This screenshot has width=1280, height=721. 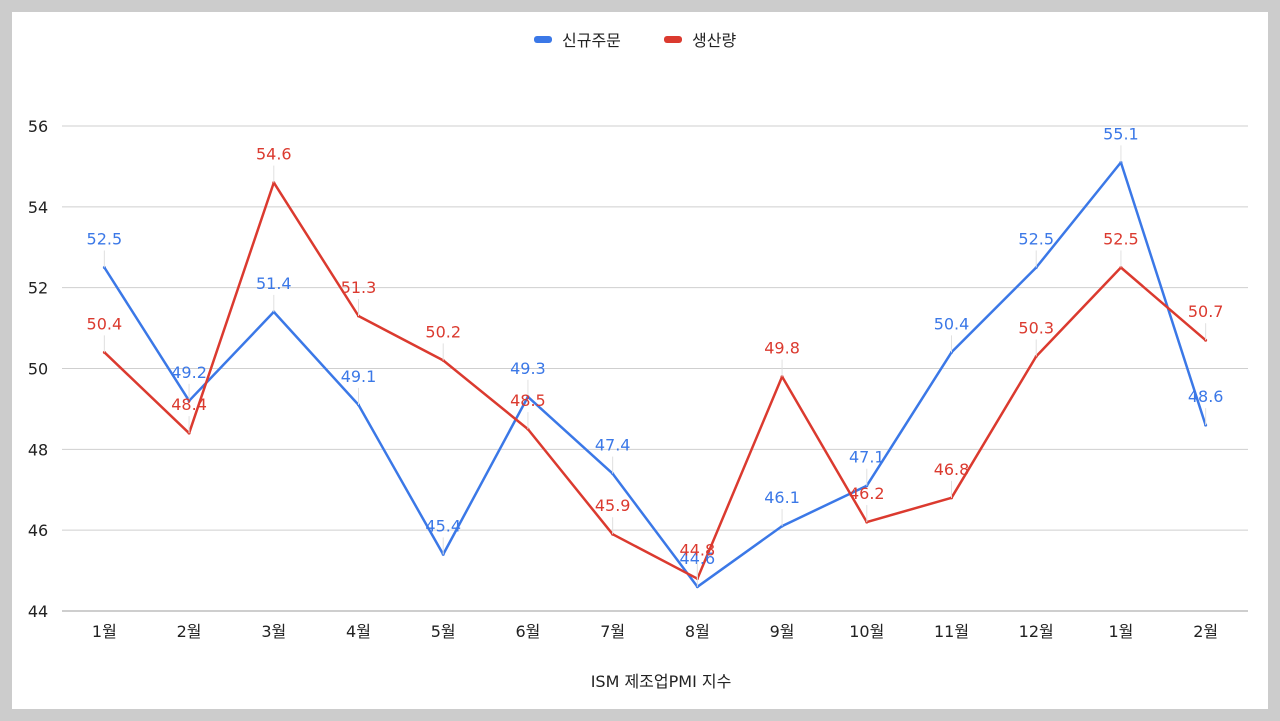 What do you see at coordinates (867, 493) in the screenshot?
I see `data-label: 46.2` at bounding box center [867, 493].